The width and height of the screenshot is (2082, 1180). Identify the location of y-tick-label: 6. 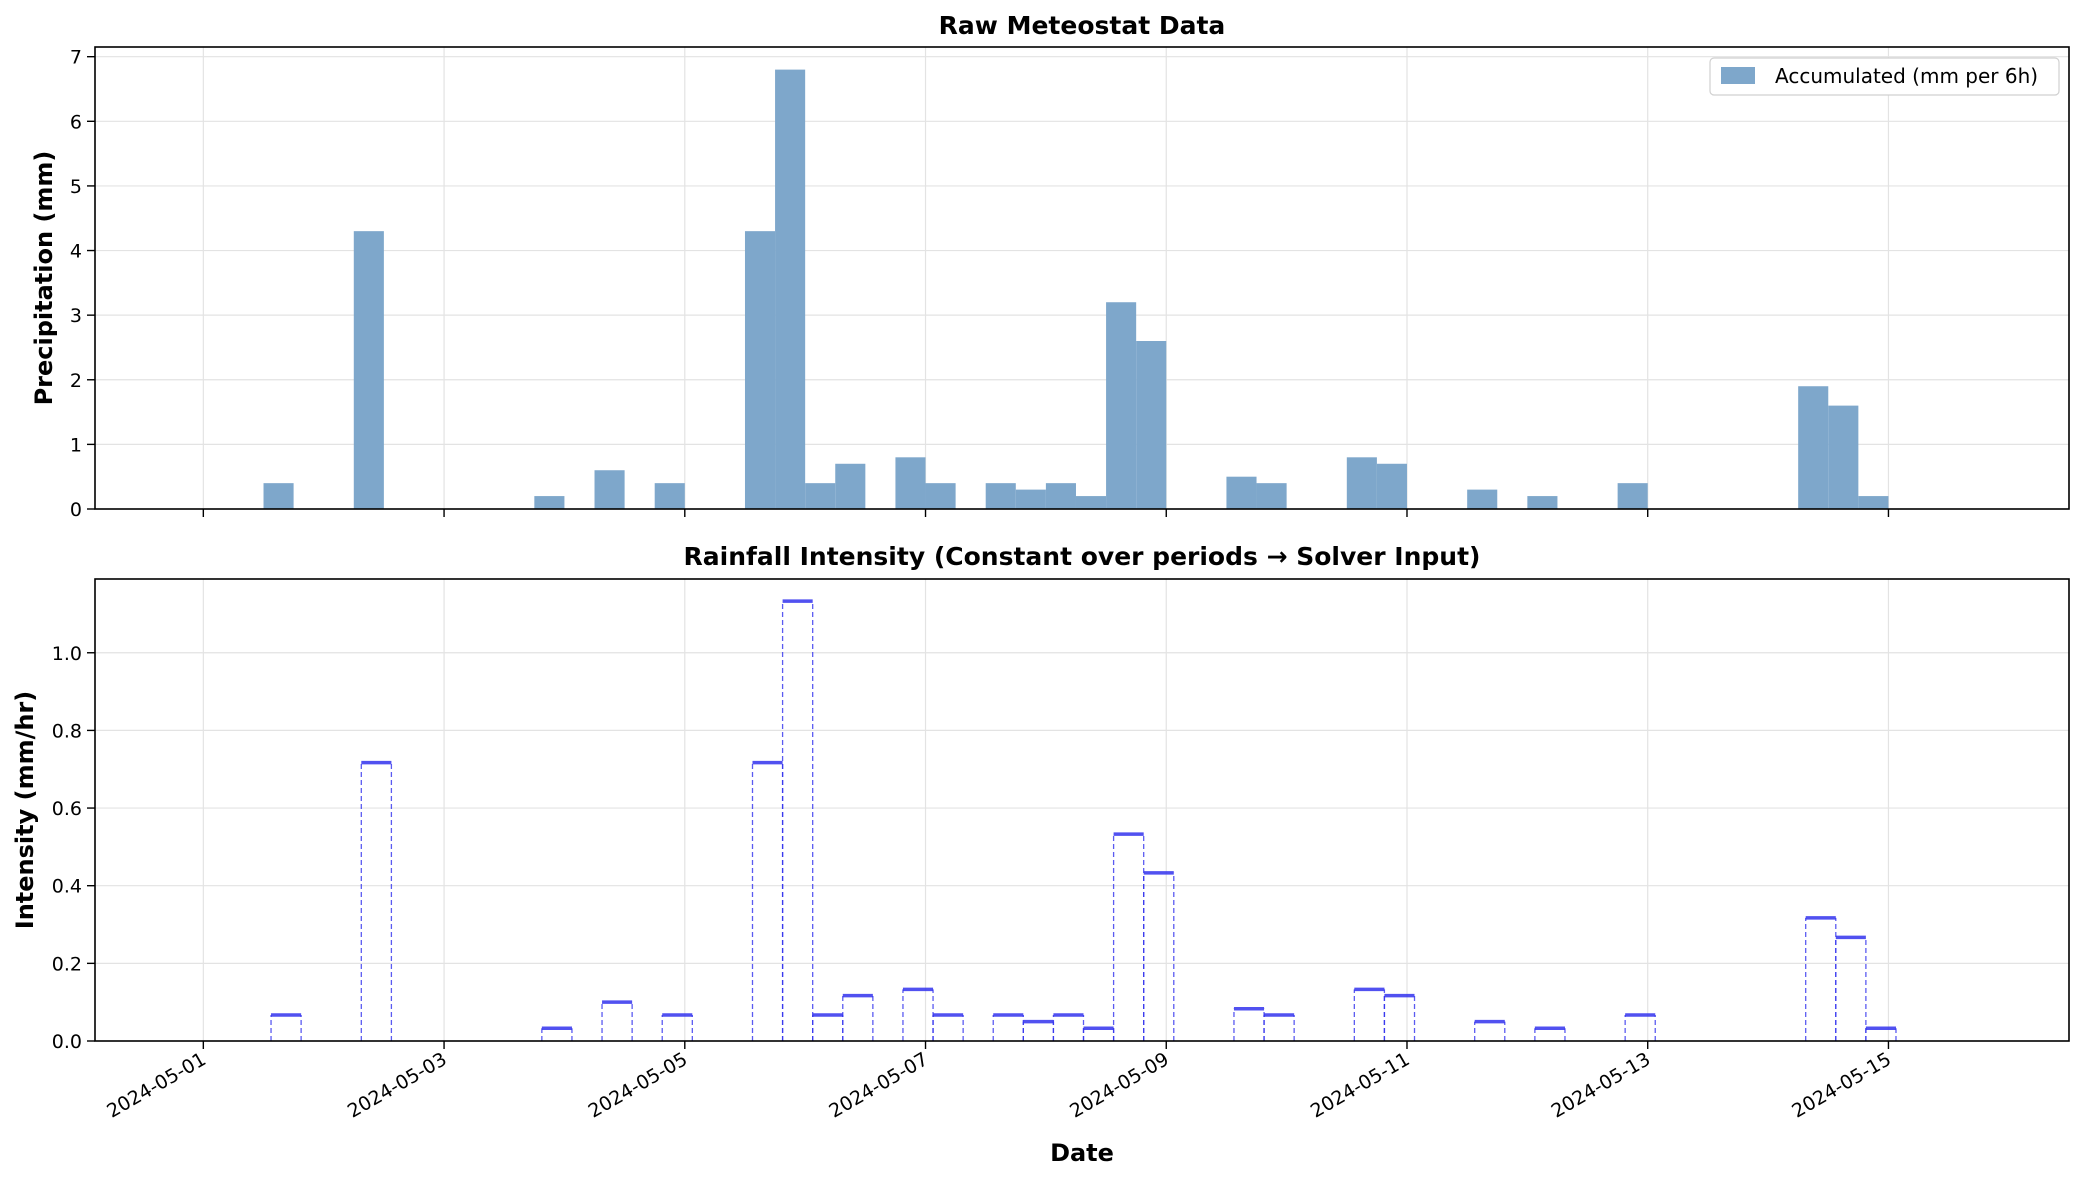
(76, 122).